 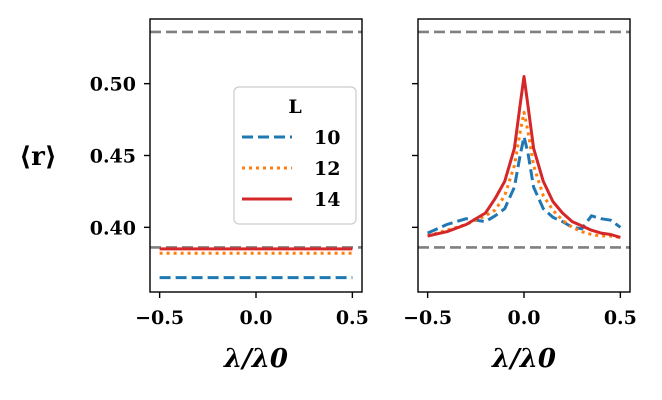 I want to click on right-series-L14, so click(x=524, y=157).